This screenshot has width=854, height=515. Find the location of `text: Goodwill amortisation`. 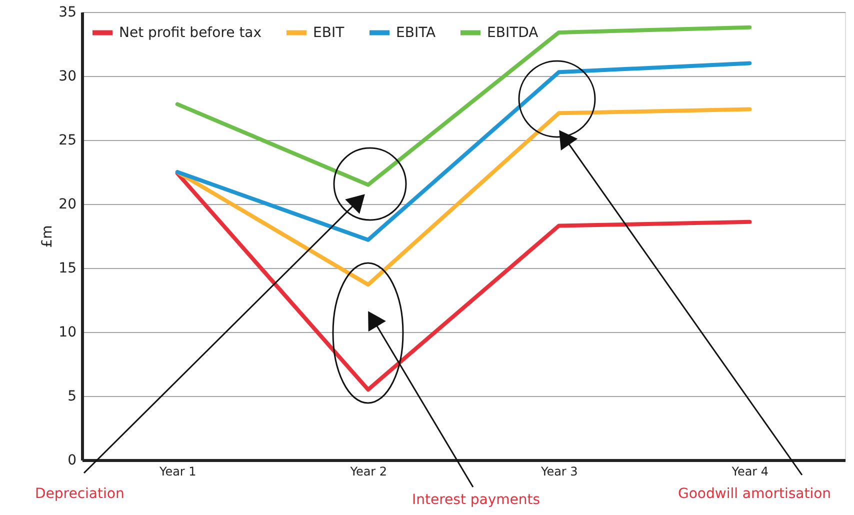

text: Goodwill amortisation is located at coordinates (755, 494).